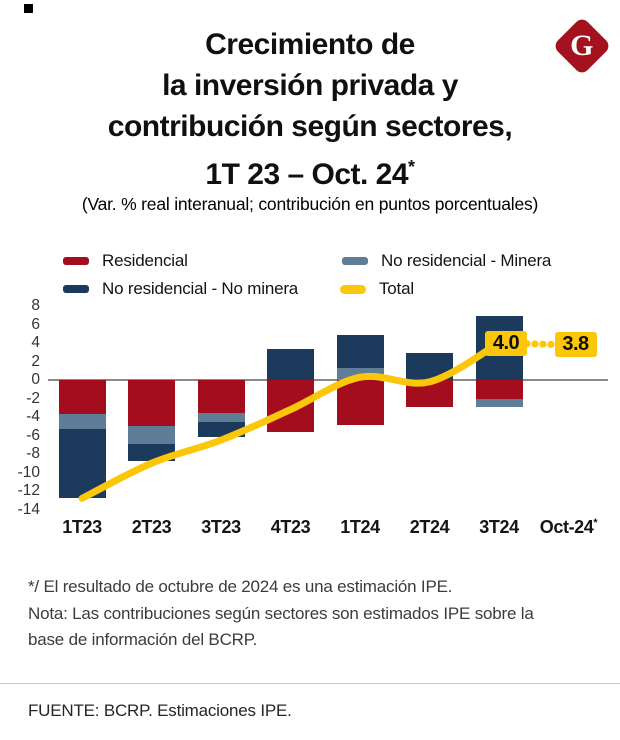 The height and width of the screenshot is (740, 620). I want to click on title-asterisk: *, so click(411, 167).